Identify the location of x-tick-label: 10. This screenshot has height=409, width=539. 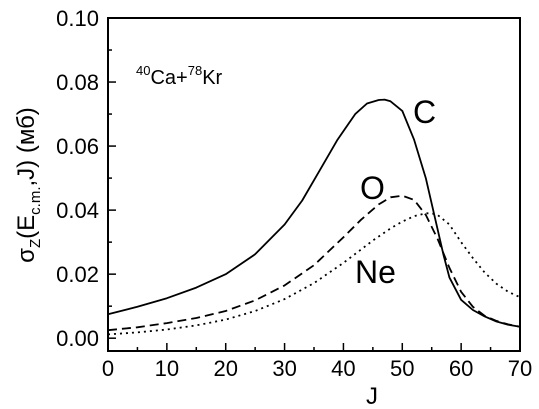
(167, 368).